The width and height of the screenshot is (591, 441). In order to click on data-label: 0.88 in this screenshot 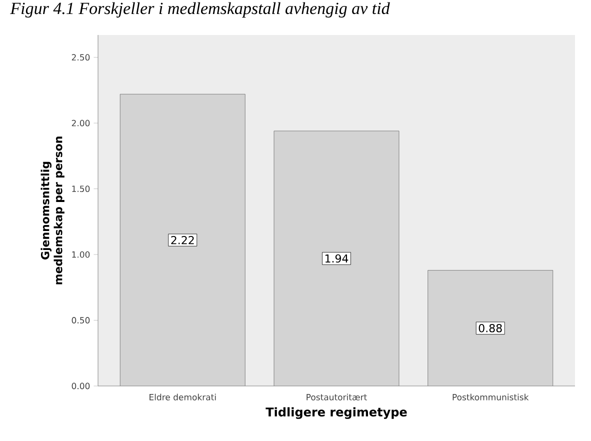, I will do `click(490, 328)`.